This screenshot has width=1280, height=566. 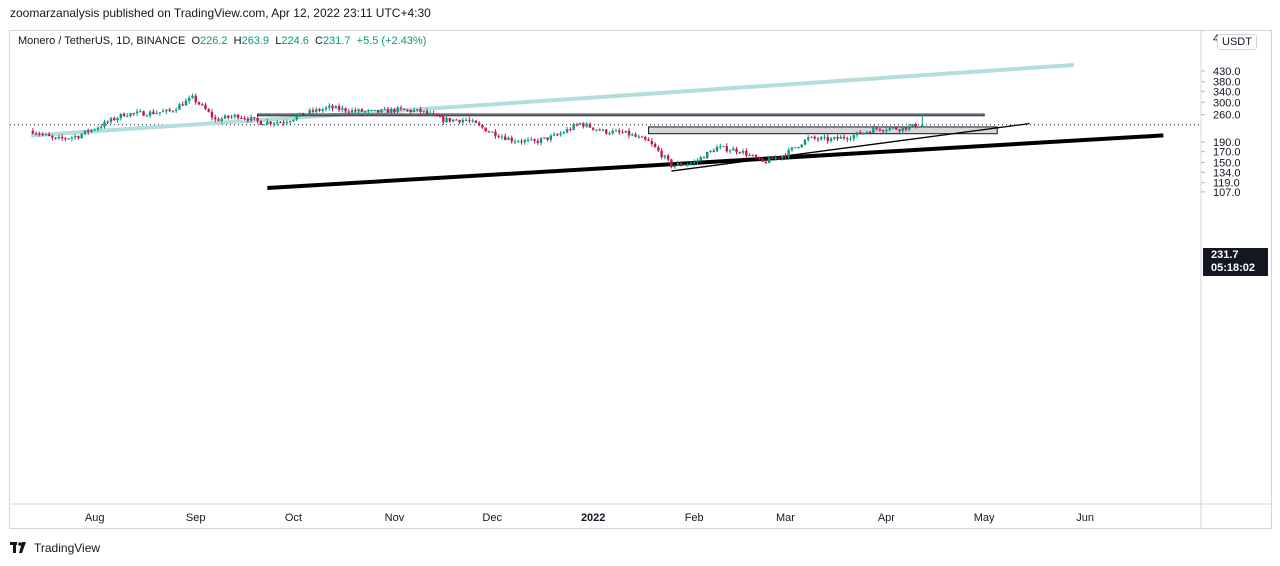 What do you see at coordinates (1237, 42) in the screenshot?
I see `currency-unit-button: USDT` at bounding box center [1237, 42].